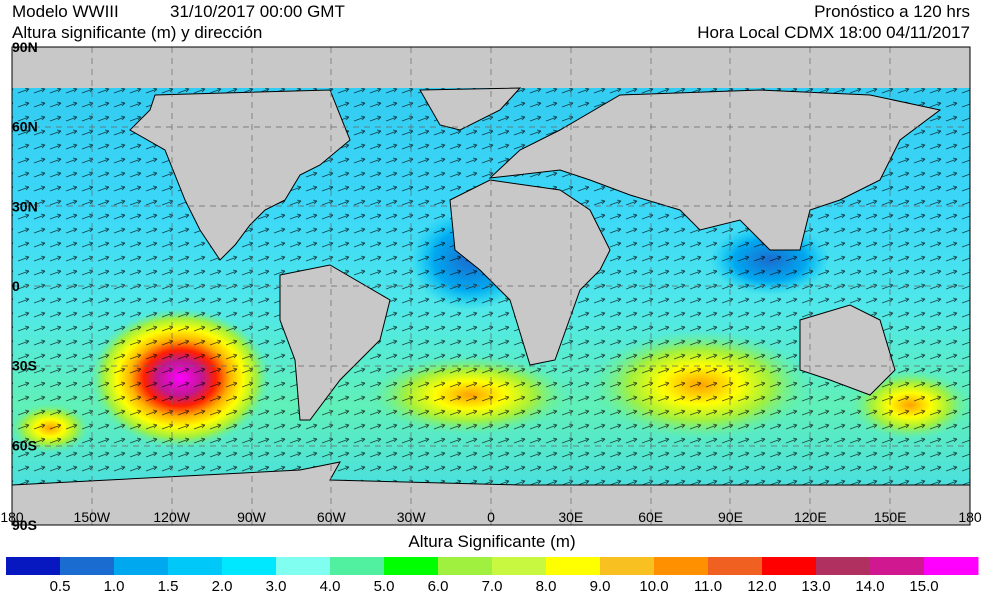  What do you see at coordinates (892, 11) in the screenshot?
I see `forecast-hours: Pronóstico a 120 hrs` at bounding box center [892, 11].